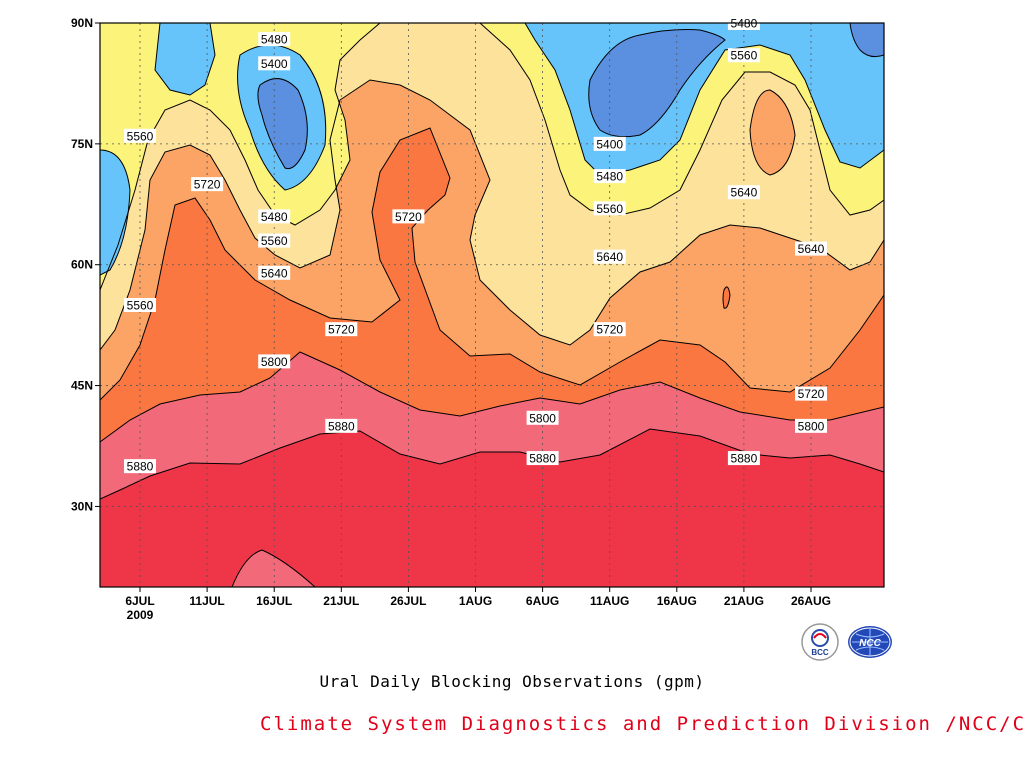  I want to click on x-tick-label: 21AUG, so click(744, 601).